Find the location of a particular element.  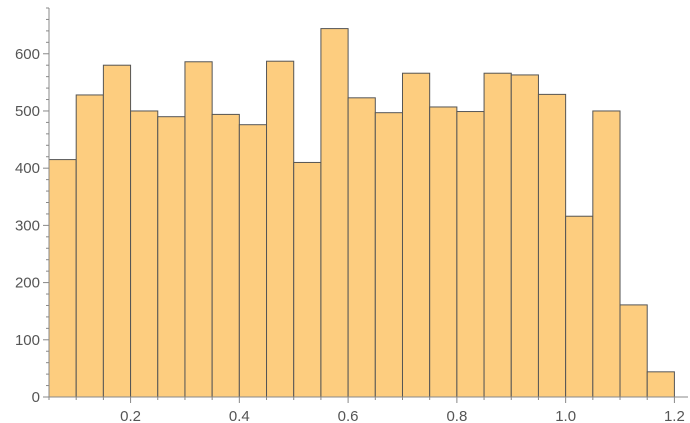

x-tick-label: 0.2 is located at coordinates (130, 415).